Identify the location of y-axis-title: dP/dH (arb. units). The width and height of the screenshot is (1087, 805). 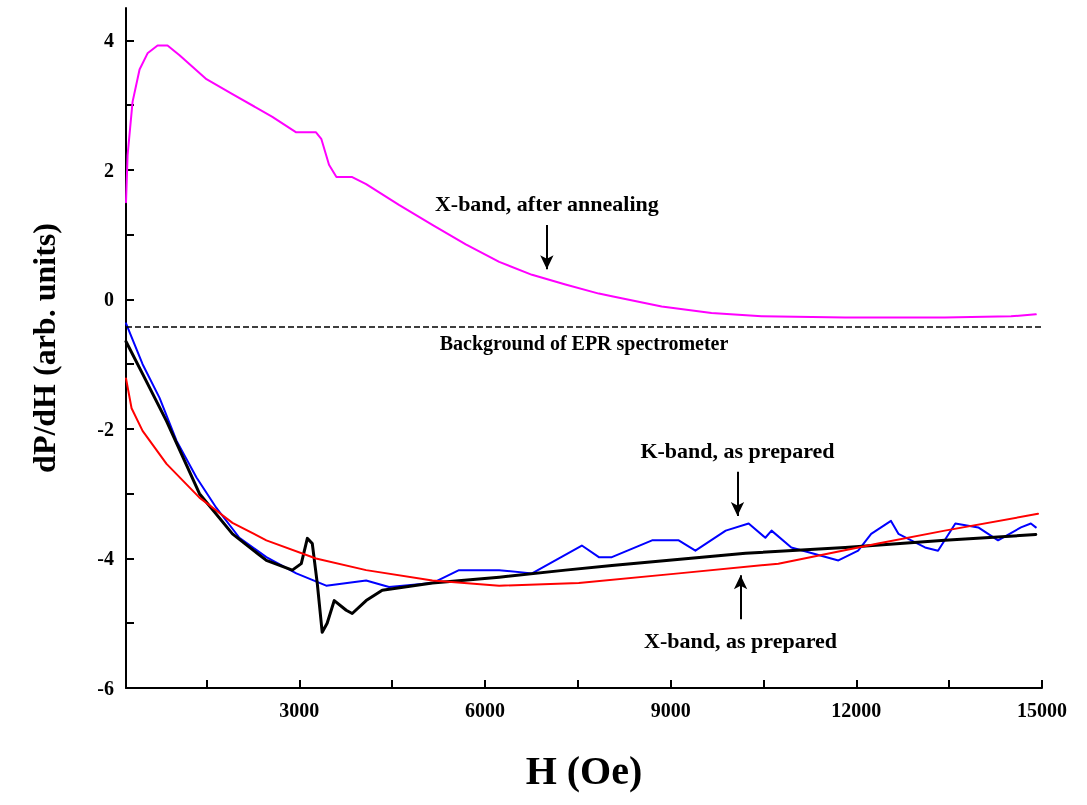
(44, 348).